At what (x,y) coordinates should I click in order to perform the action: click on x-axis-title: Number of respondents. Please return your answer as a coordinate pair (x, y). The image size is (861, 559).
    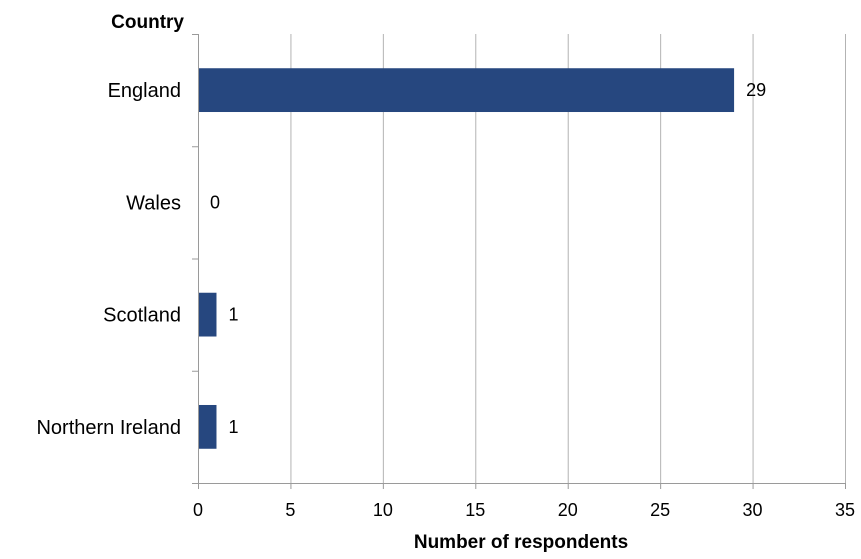
    Looking at the image, I should click on (521, 542).